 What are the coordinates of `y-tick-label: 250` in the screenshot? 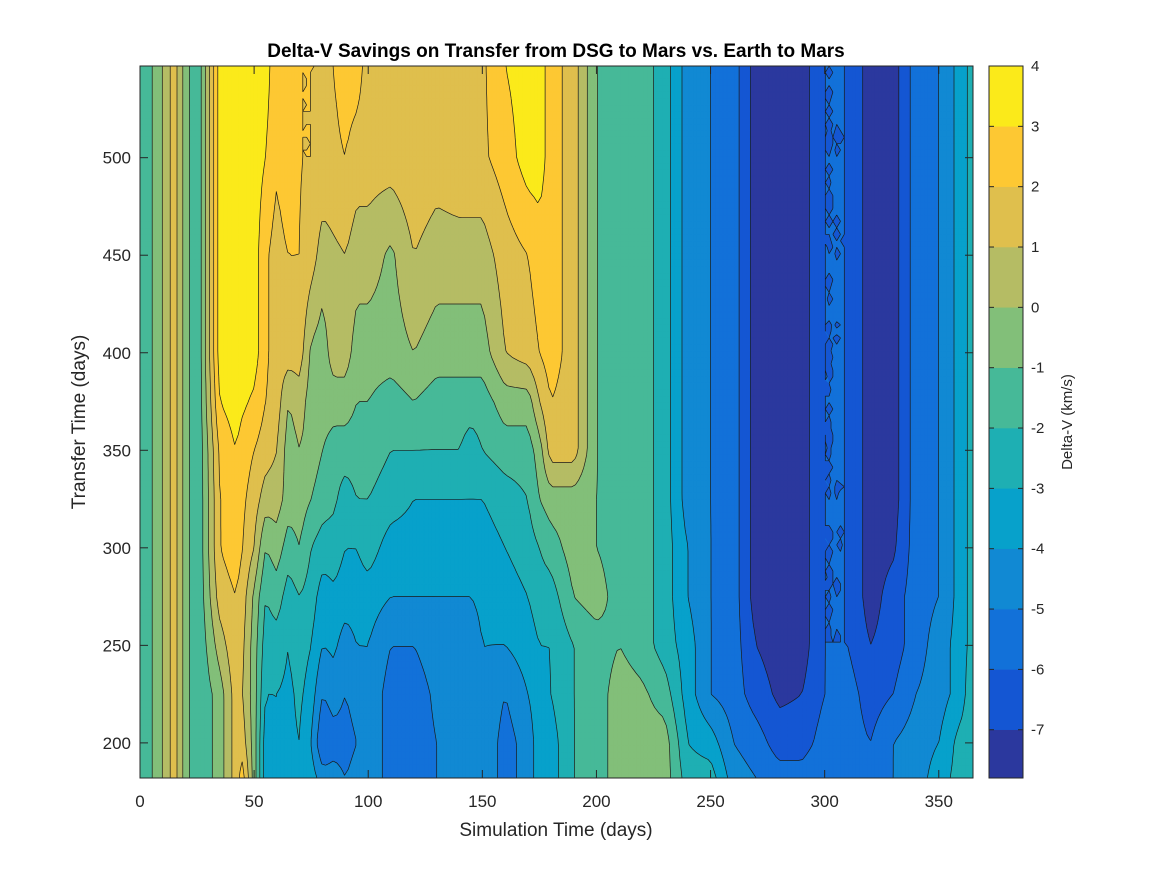 It's located at (117, 645).